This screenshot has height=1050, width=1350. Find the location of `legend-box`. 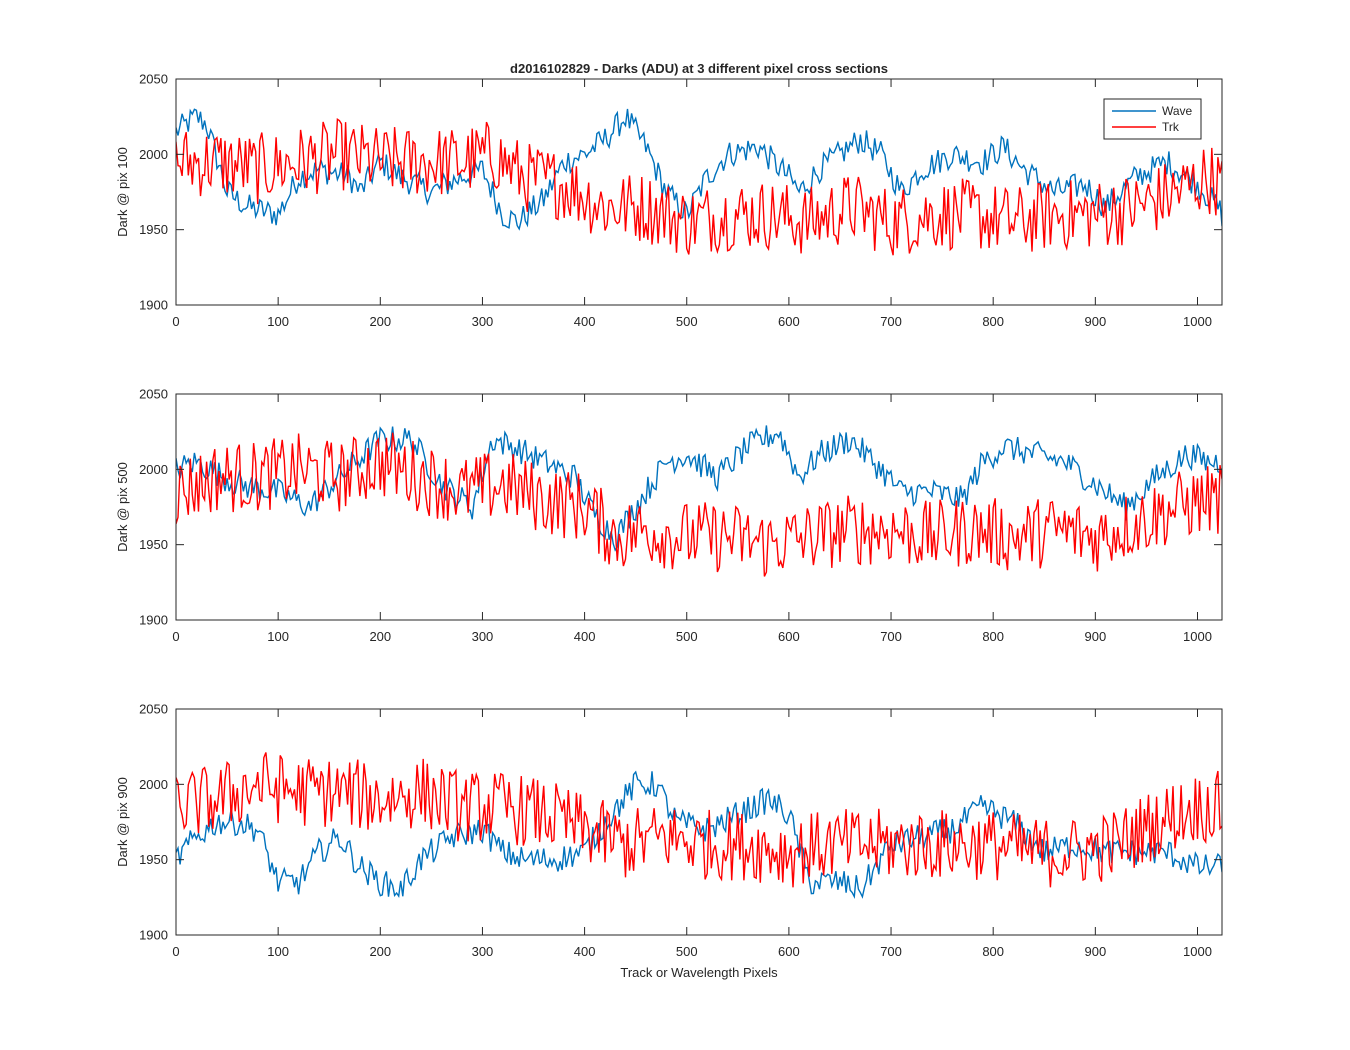

legend-box is located at coordinates (1152, 119).